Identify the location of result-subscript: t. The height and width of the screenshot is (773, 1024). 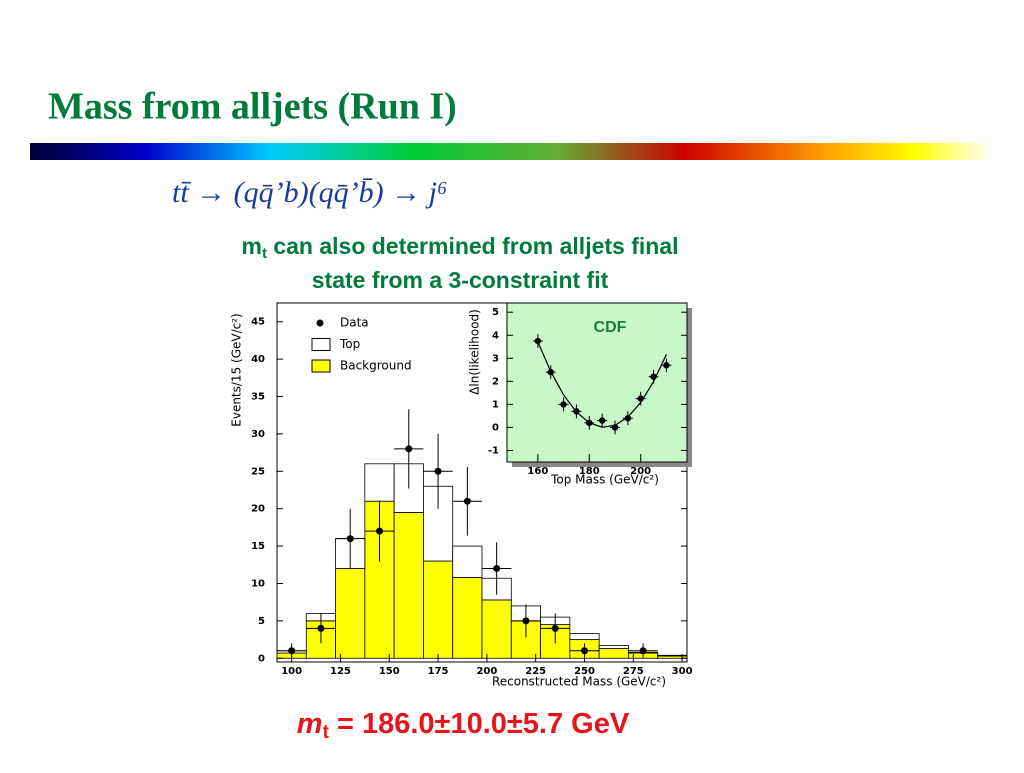
(326, 732).